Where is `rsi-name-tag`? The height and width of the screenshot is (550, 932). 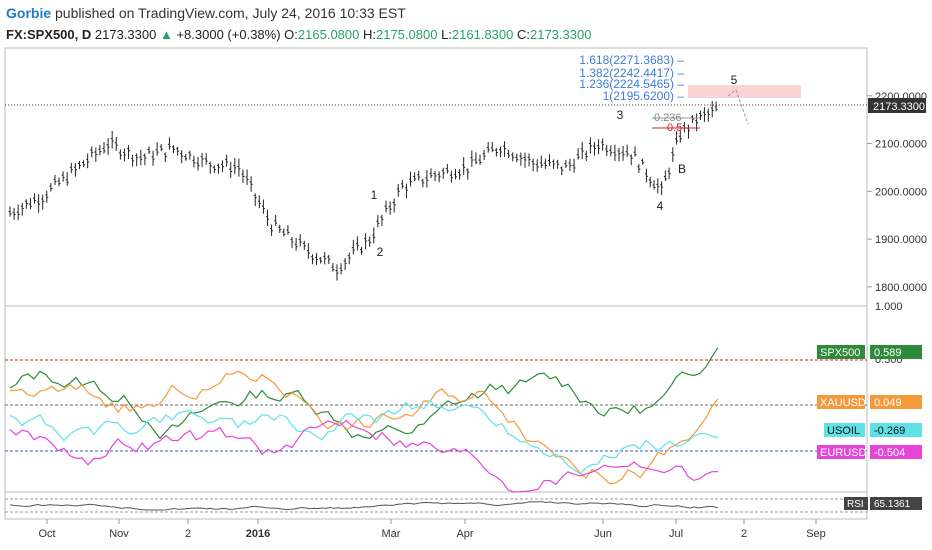
rsi-name-tag is located at coordinates (856, 503).